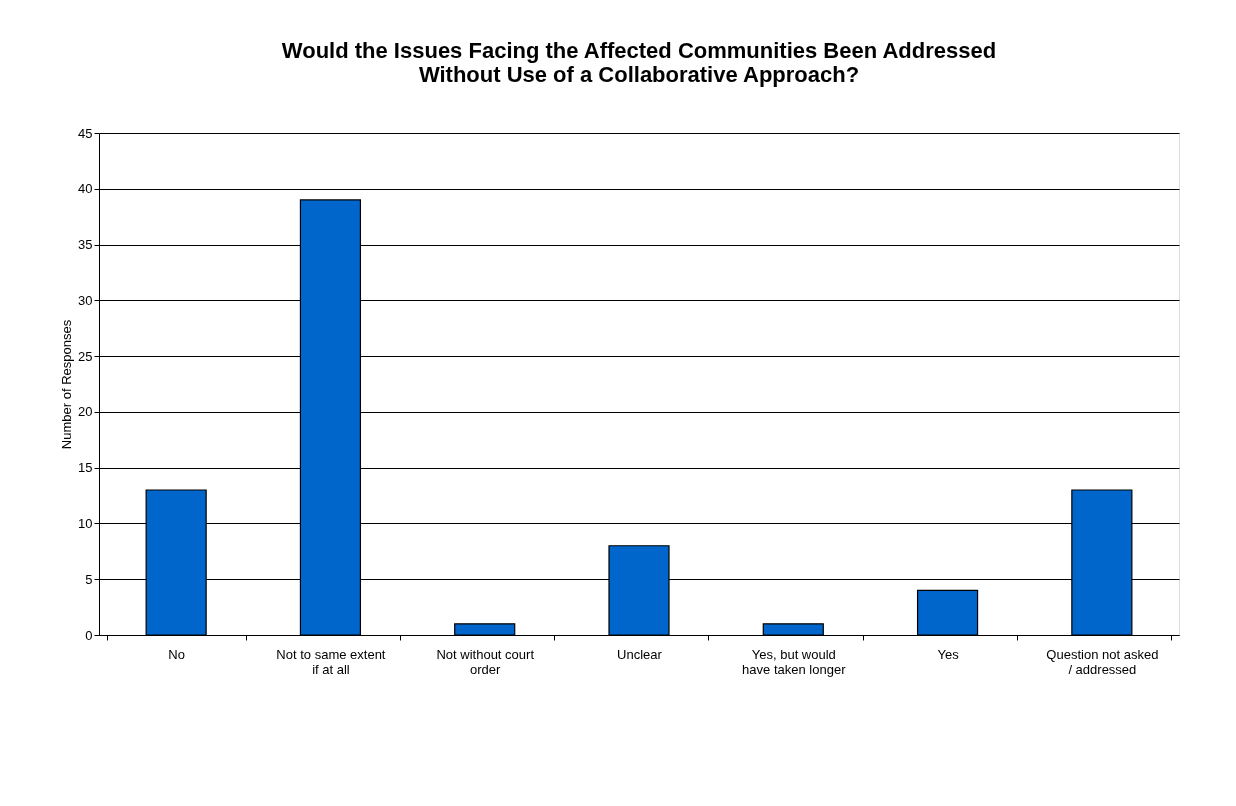 This screenshot has height=806, width=1236. I want to click on x-tick-label: Yes, but would have taken longer, so click(794, 661).